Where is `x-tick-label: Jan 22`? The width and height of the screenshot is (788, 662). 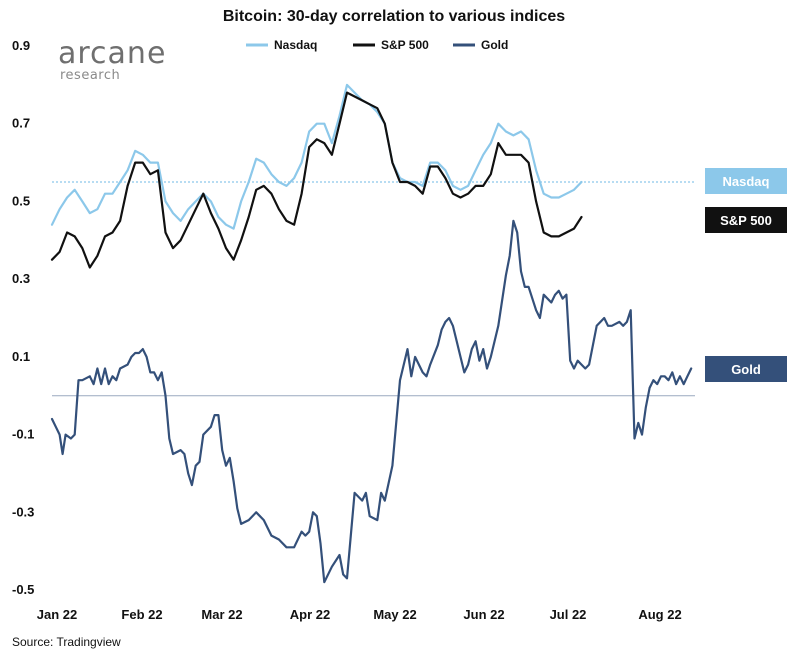 x-tick-label: Jan 22 is located at coordinates (57, 614).